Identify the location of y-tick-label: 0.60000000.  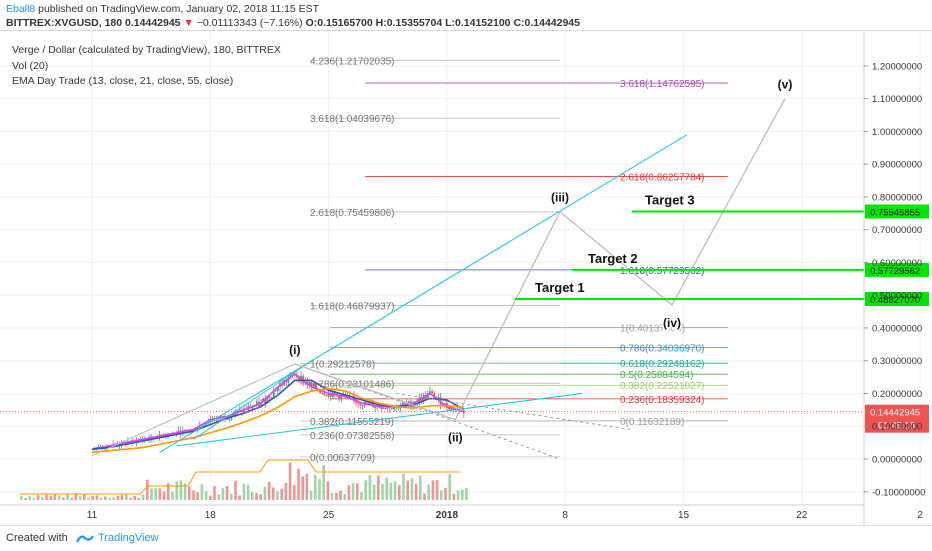
(897, 263).